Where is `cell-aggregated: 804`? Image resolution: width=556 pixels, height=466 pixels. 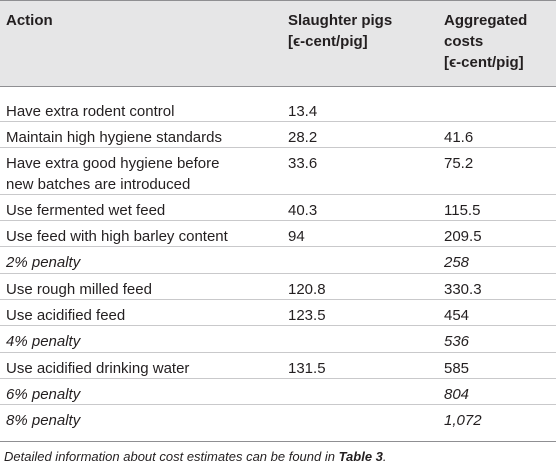
cell-aggregated: 804 is located at coordinates (457, 394).